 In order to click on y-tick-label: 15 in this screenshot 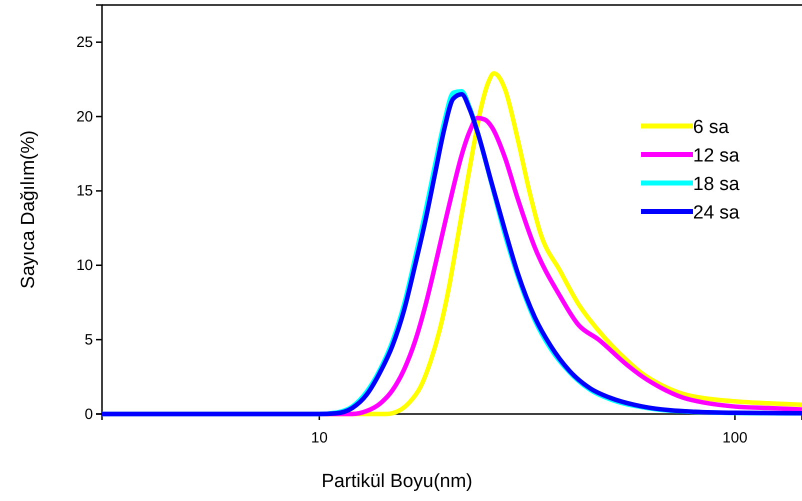, I will do `click(84, 191)`.